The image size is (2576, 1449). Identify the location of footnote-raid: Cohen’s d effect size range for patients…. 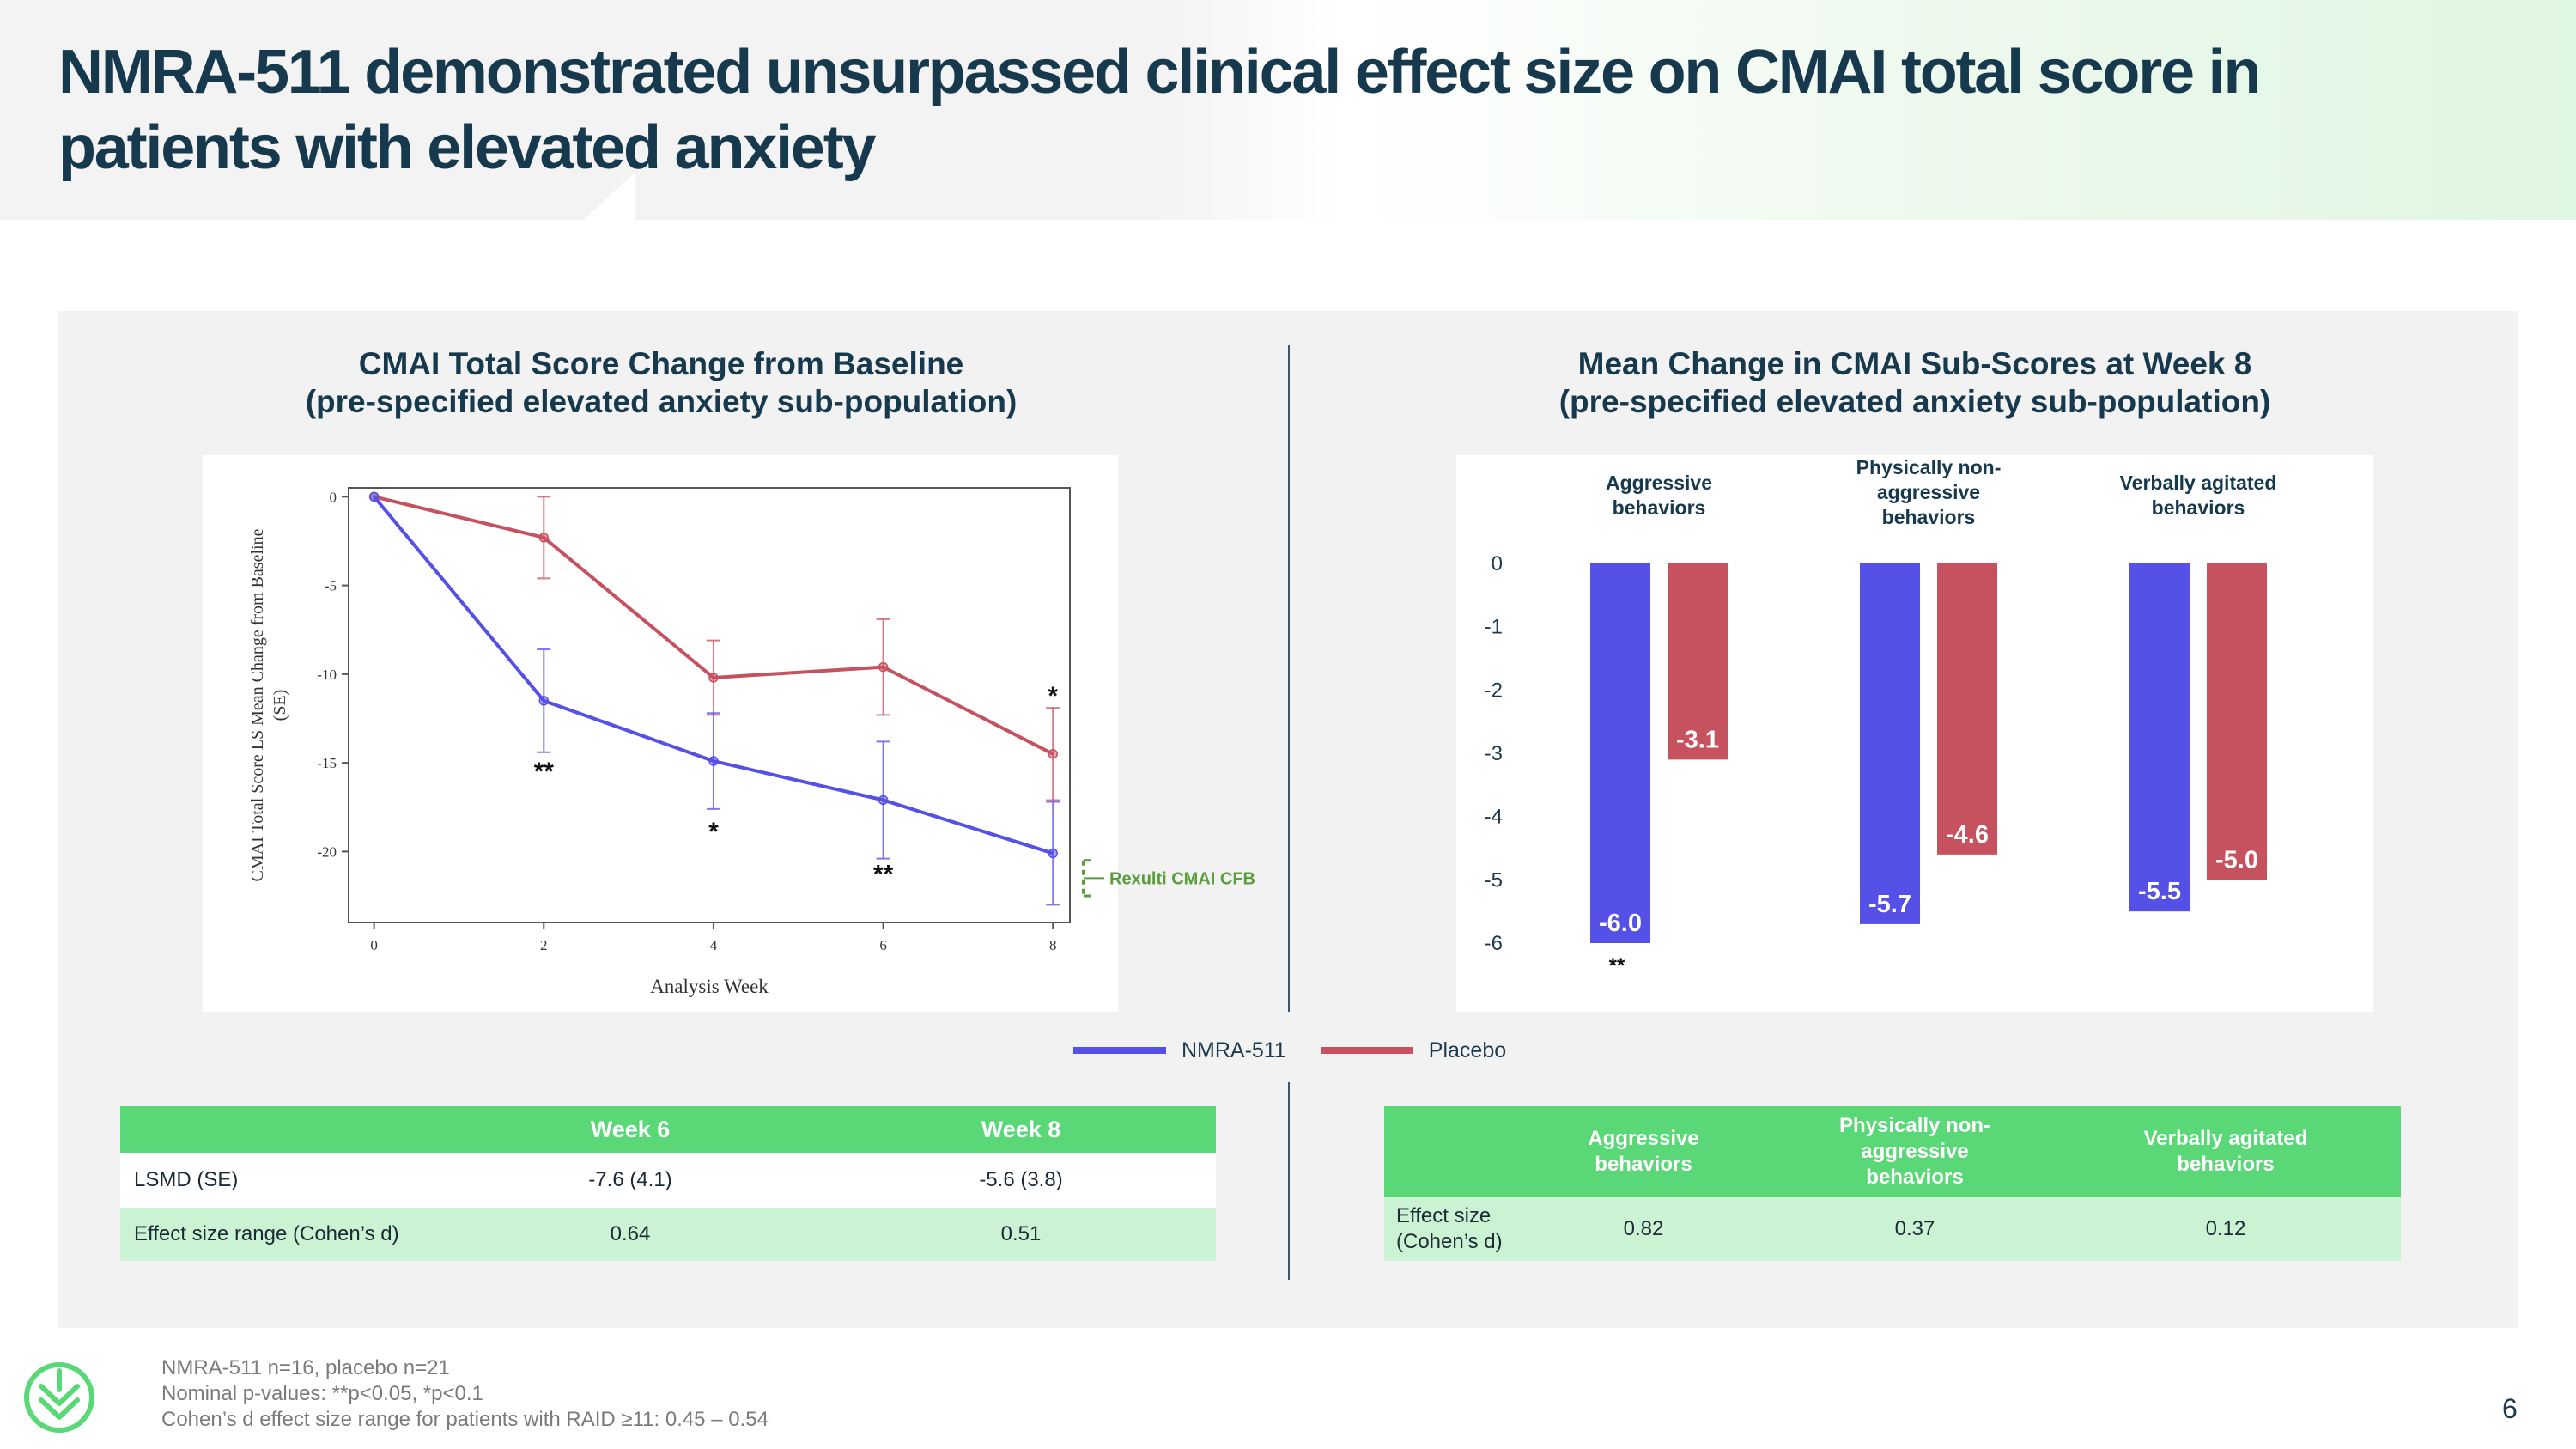
(465, 1419).